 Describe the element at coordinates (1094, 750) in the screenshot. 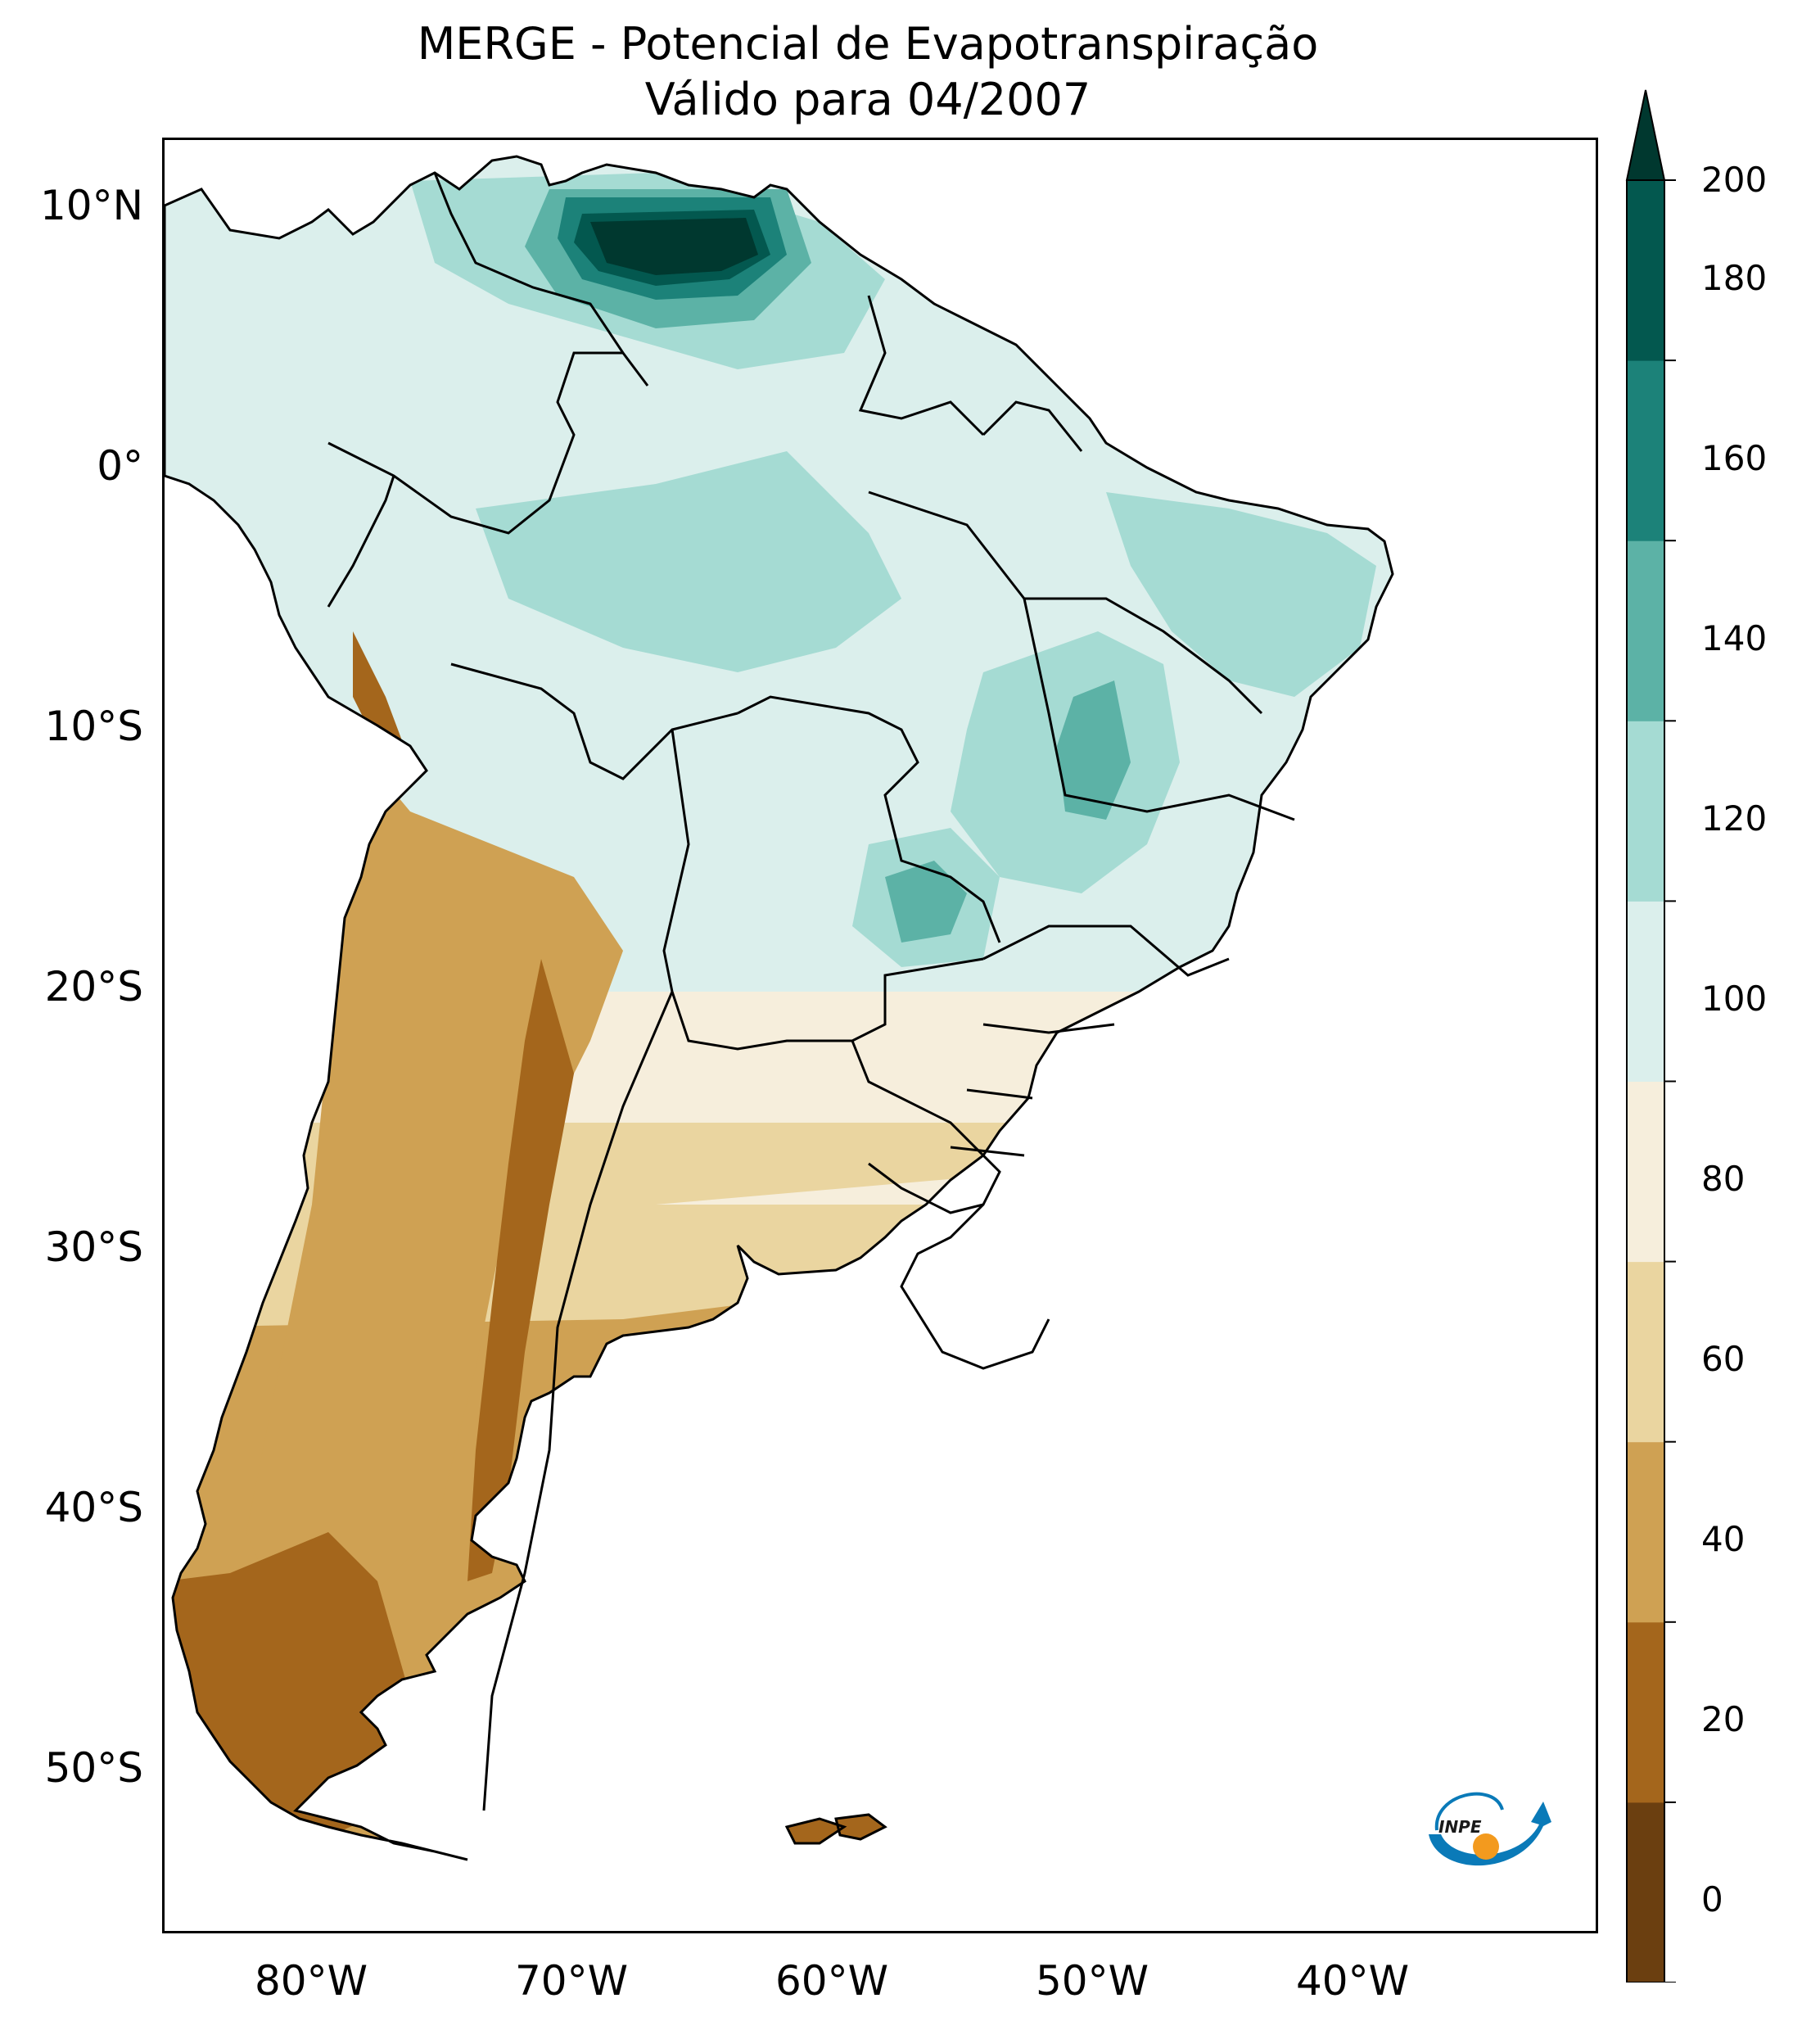

I see `band-140-160-tocantins` at that location.